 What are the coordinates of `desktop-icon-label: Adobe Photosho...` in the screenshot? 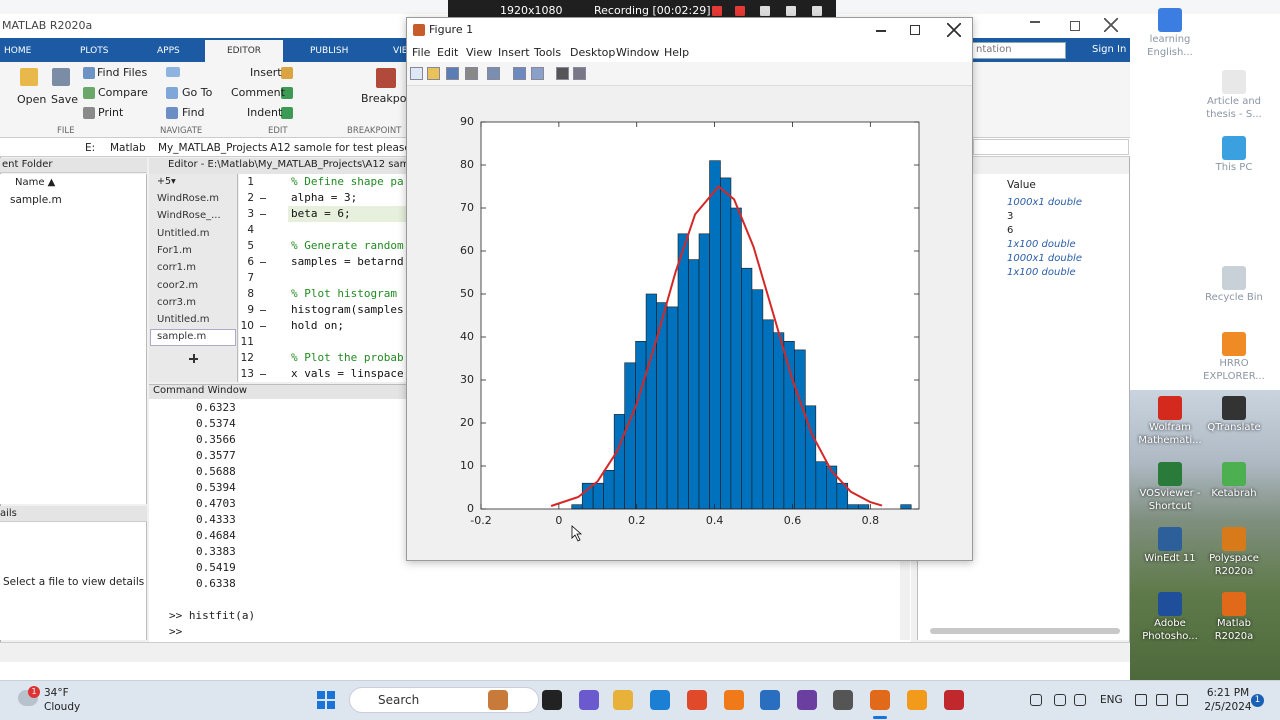 It's located at (1170, 630).